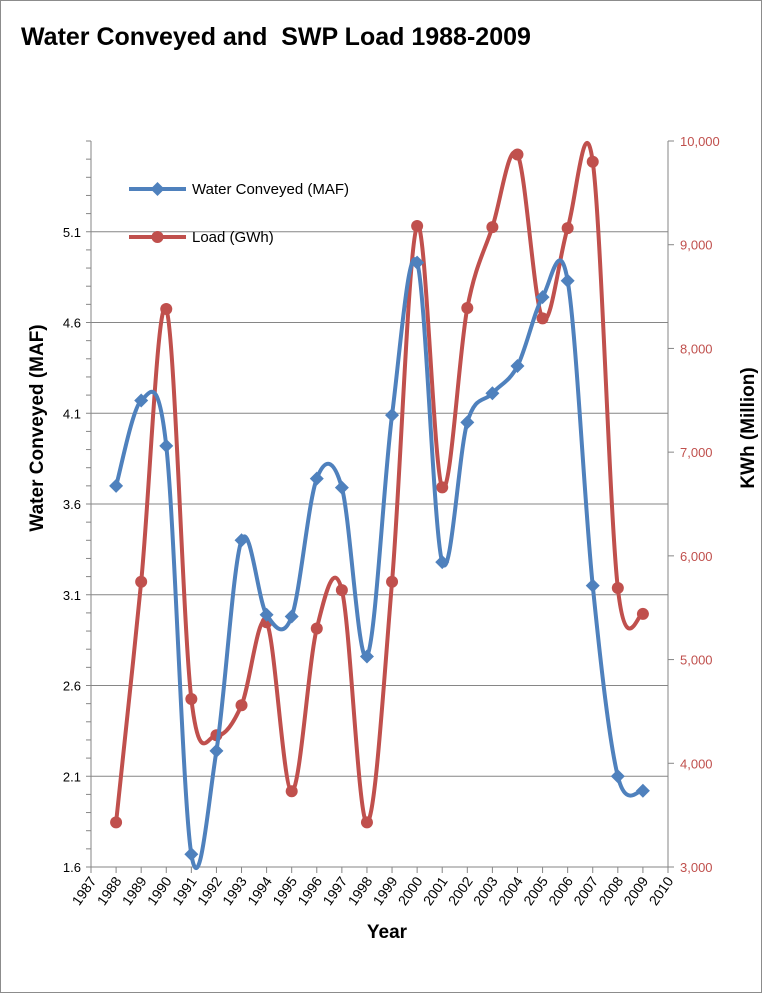  I want to click on x-tick-label: 2007, so click(585, 890).